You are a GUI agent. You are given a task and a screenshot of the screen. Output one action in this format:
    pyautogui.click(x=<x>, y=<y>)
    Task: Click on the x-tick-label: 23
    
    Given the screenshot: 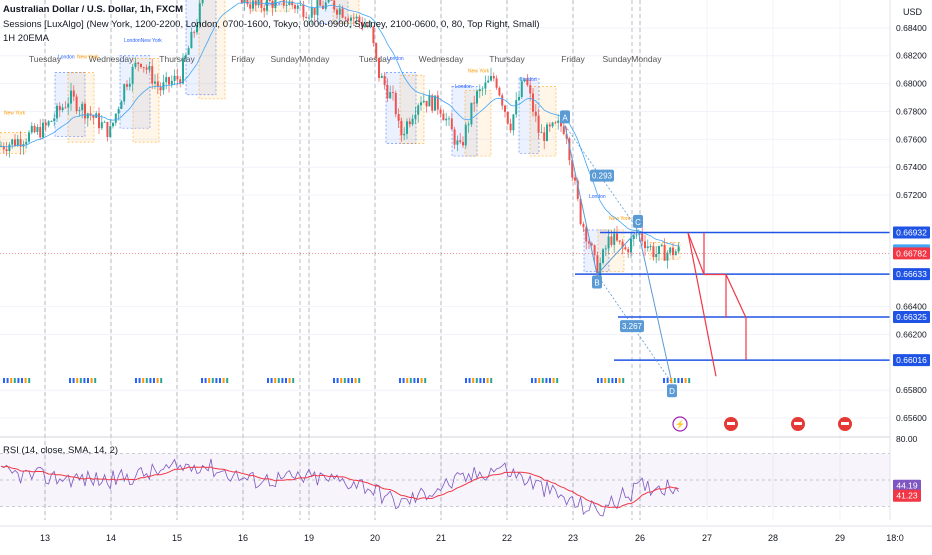 What is the action you would take?
    pyautogui.click(x=573, y=538)
    